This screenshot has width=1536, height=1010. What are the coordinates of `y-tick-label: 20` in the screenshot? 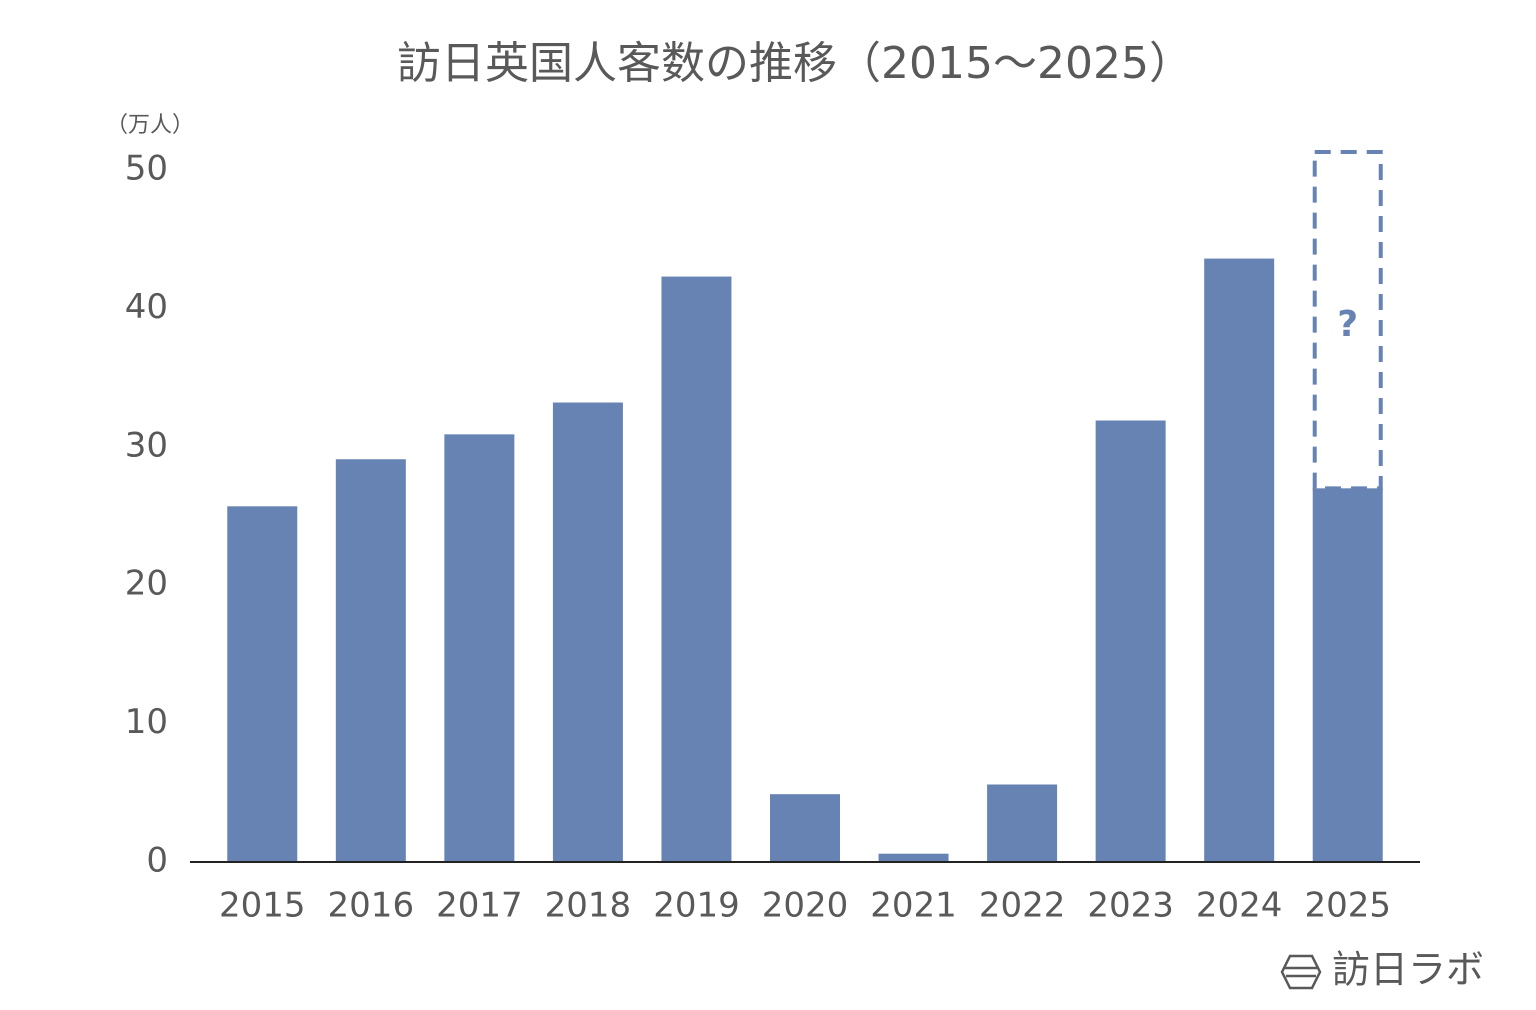 It's located at (146, 584).